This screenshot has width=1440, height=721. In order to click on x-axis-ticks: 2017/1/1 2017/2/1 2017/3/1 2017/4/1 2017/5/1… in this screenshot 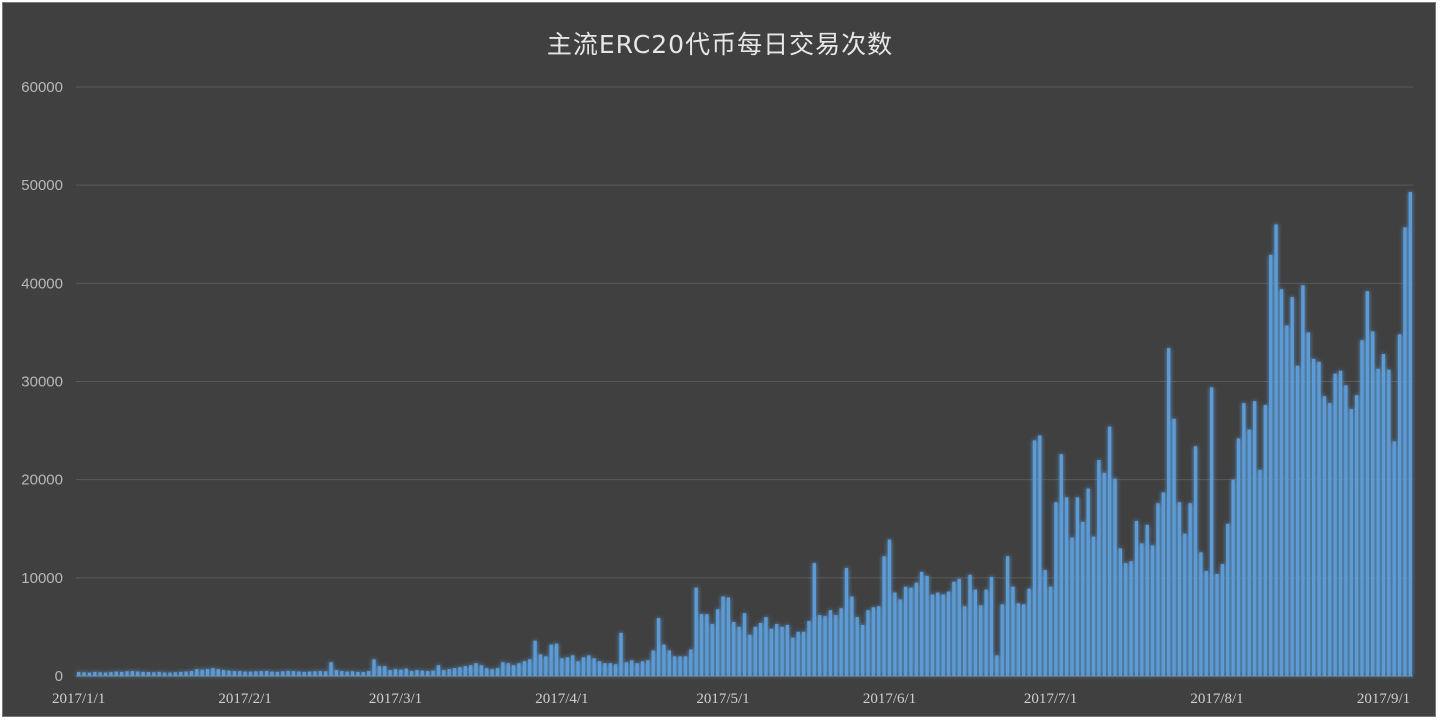, I will do `click(731, 699)`.